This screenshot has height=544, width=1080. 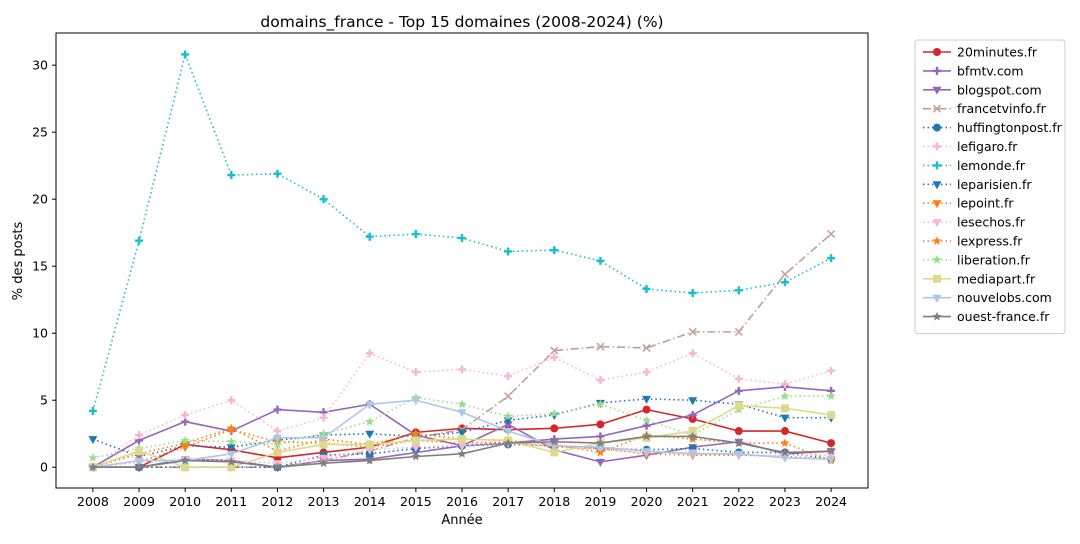 What do you see at coordinates (990, 241) in the screenshot?
I see `legend-label: lexpress.fr` at bounding box center [990, 241].